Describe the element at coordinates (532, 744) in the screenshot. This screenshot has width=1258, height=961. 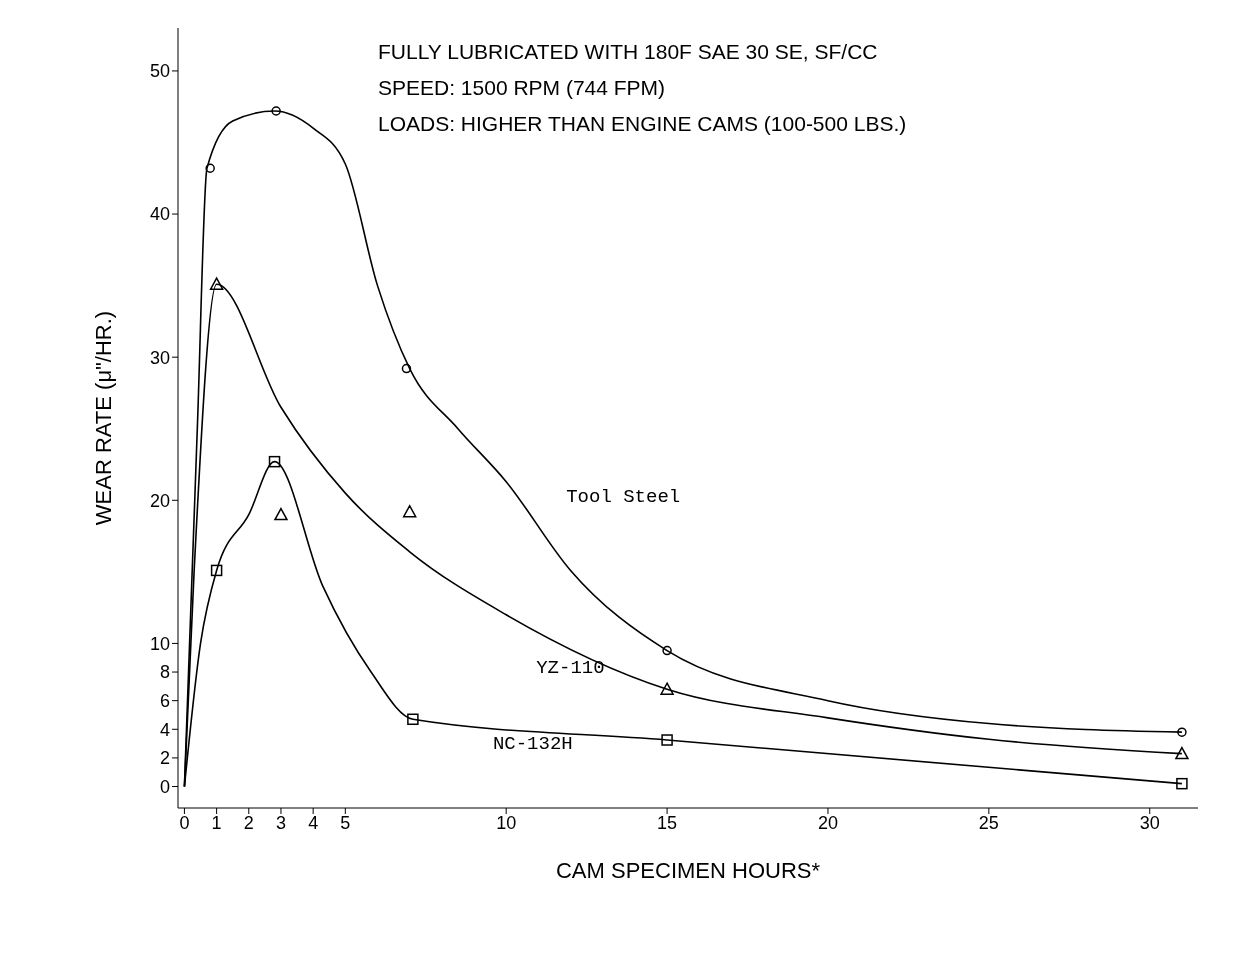
I see `series-label: NC-132H` at that location.